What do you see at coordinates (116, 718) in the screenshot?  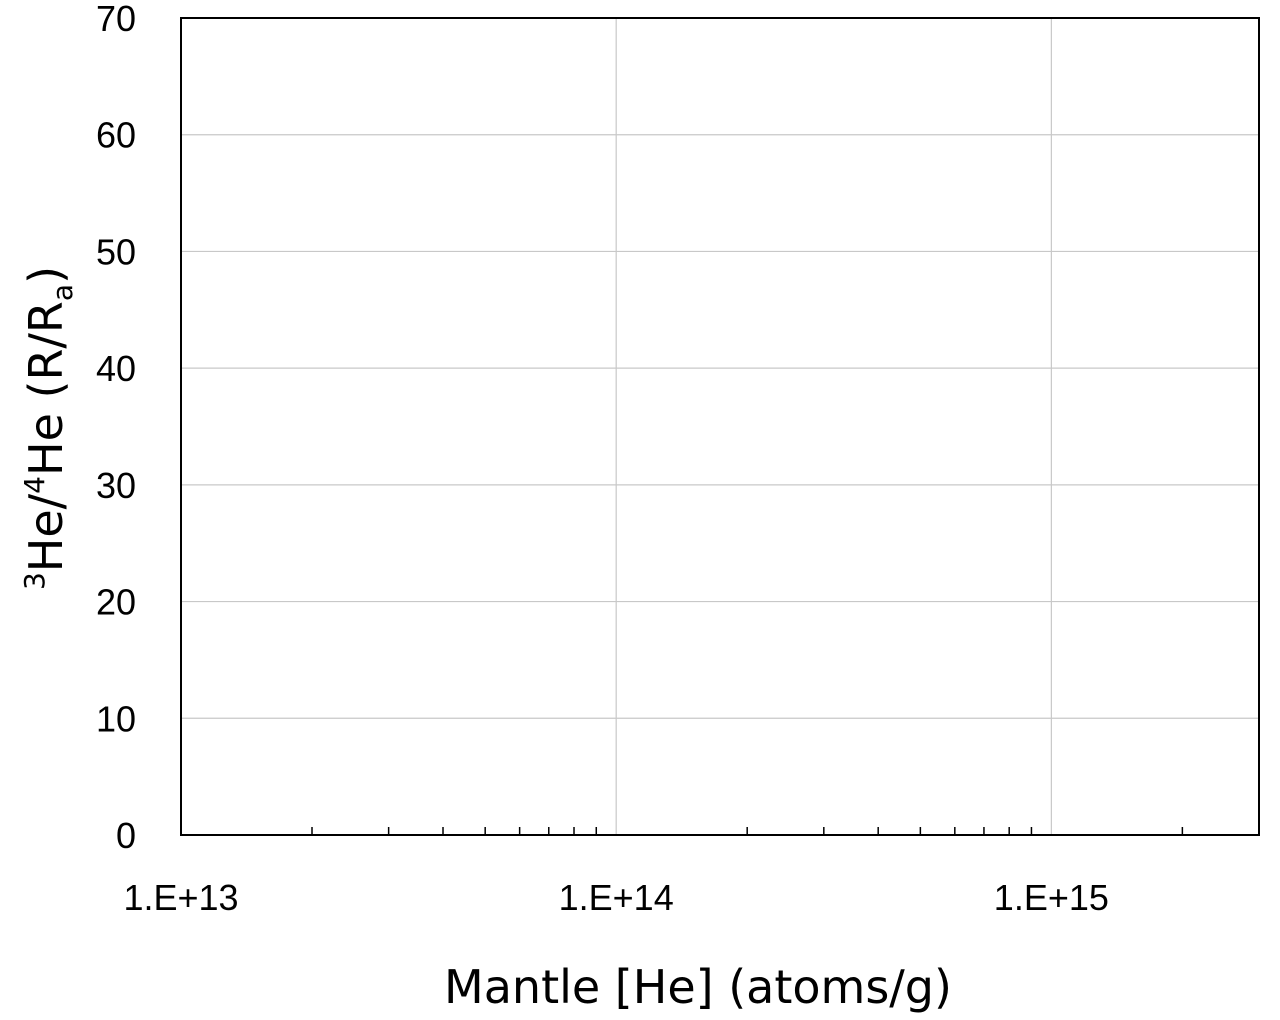 I see `y-tick-label: 10` at bounding box center [116, 718].